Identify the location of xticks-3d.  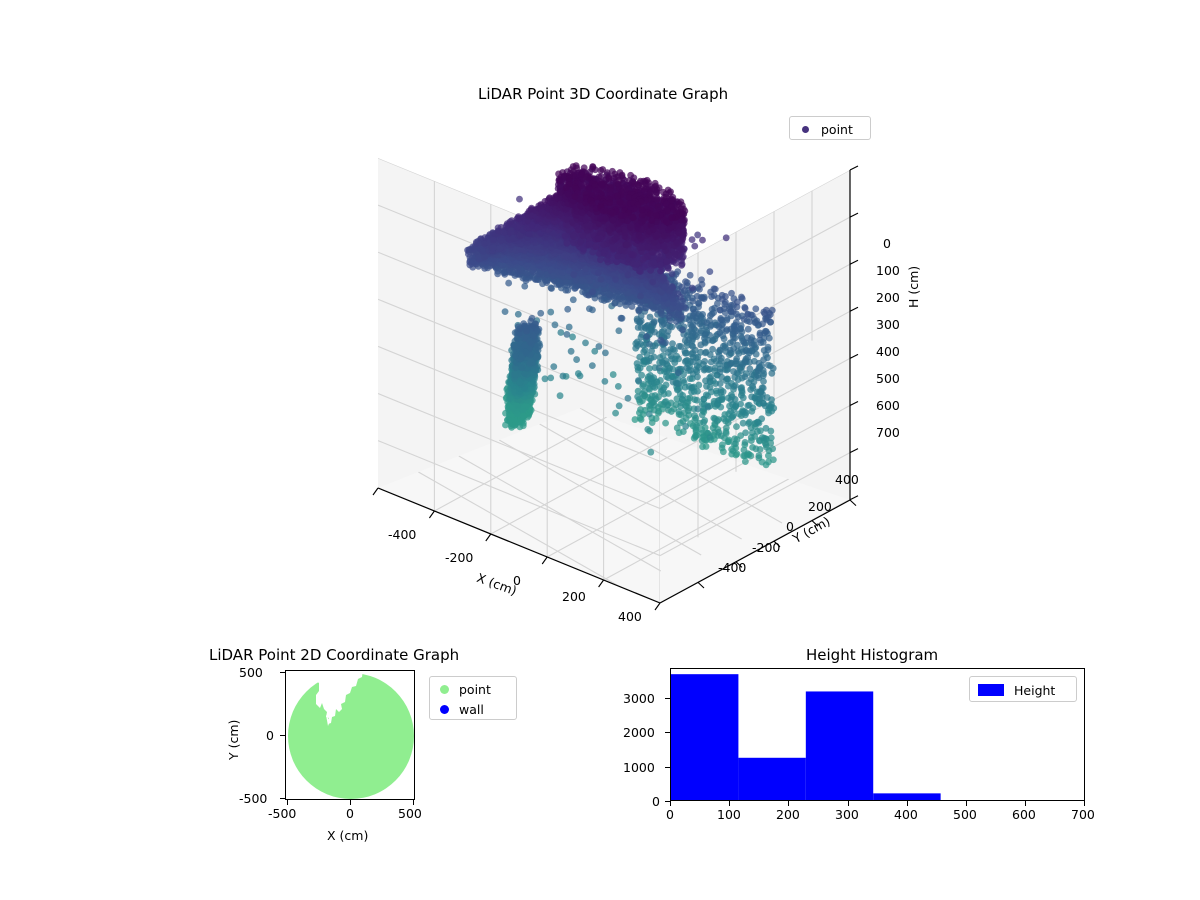
(516, 549).